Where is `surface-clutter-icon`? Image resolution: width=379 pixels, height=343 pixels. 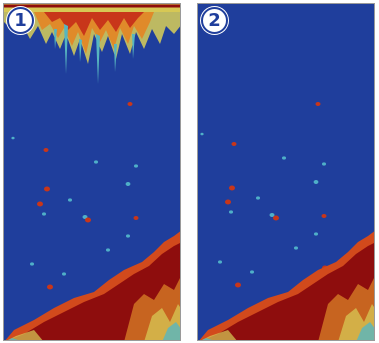 surface-clutter-icon is located at coordinates (92, 44).